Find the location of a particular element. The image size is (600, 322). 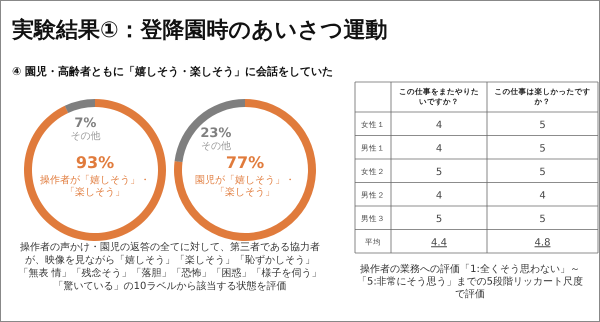

chart-subtitle: ④ 園児・高齢者ともに「嬉しそう・楽しそう」に会話をしていた is located at coordinates (173, 71).